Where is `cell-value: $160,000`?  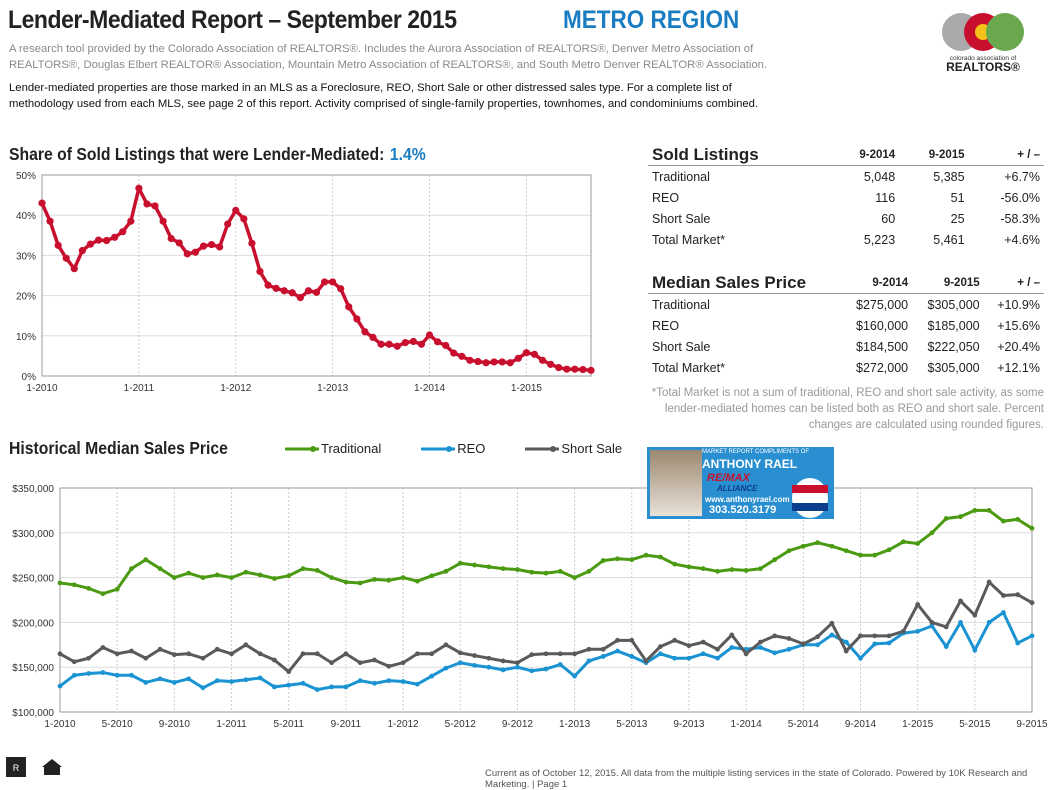 cell-value: $160,000 is located at coordinates (882, 325).